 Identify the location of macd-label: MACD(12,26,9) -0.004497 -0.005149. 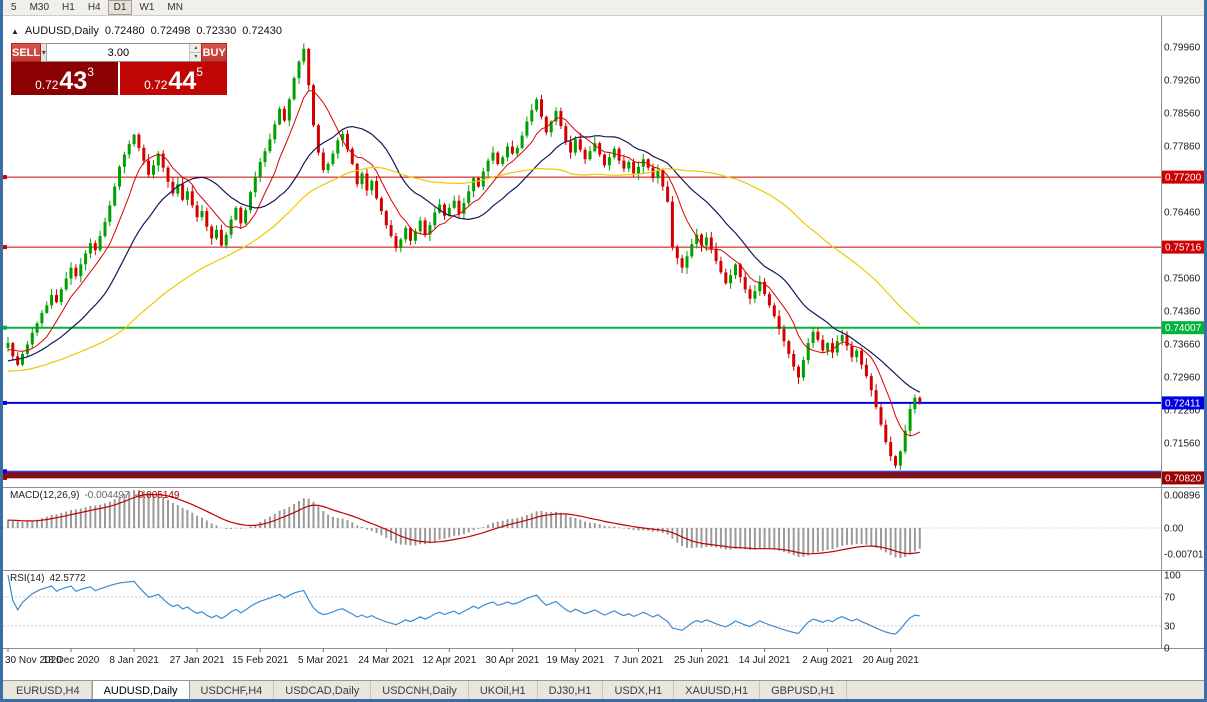
(95, 495).